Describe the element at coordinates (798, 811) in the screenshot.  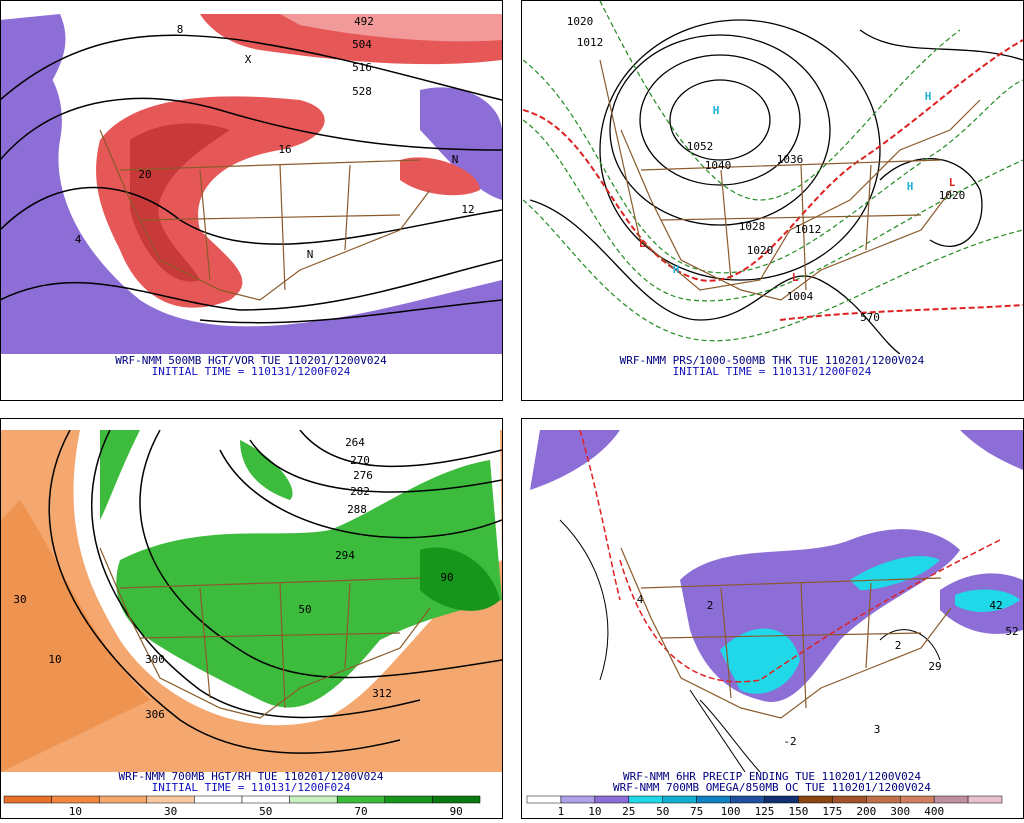
I see `colorbar-label: 150` at that location.